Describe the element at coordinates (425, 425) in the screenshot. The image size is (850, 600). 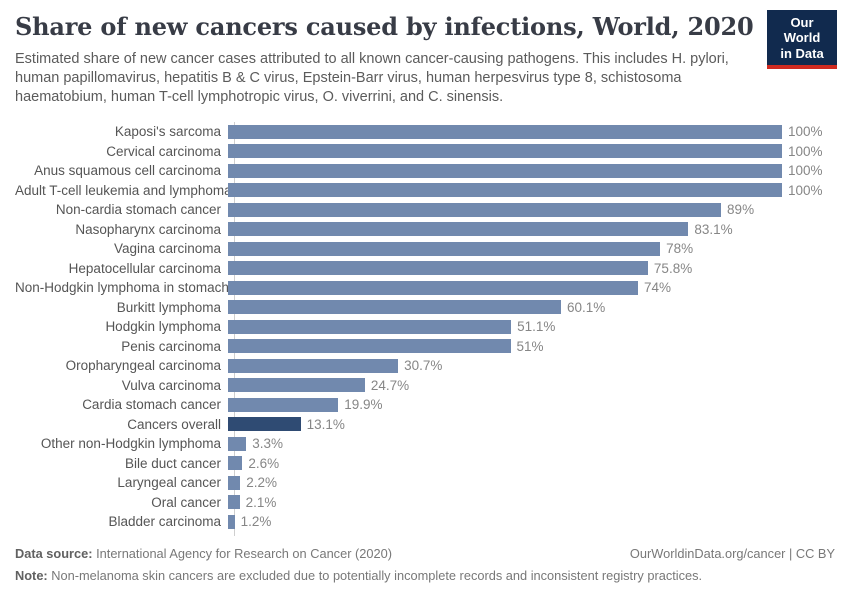
I see `bar-row: Cancers overall 13.1%` at that location.